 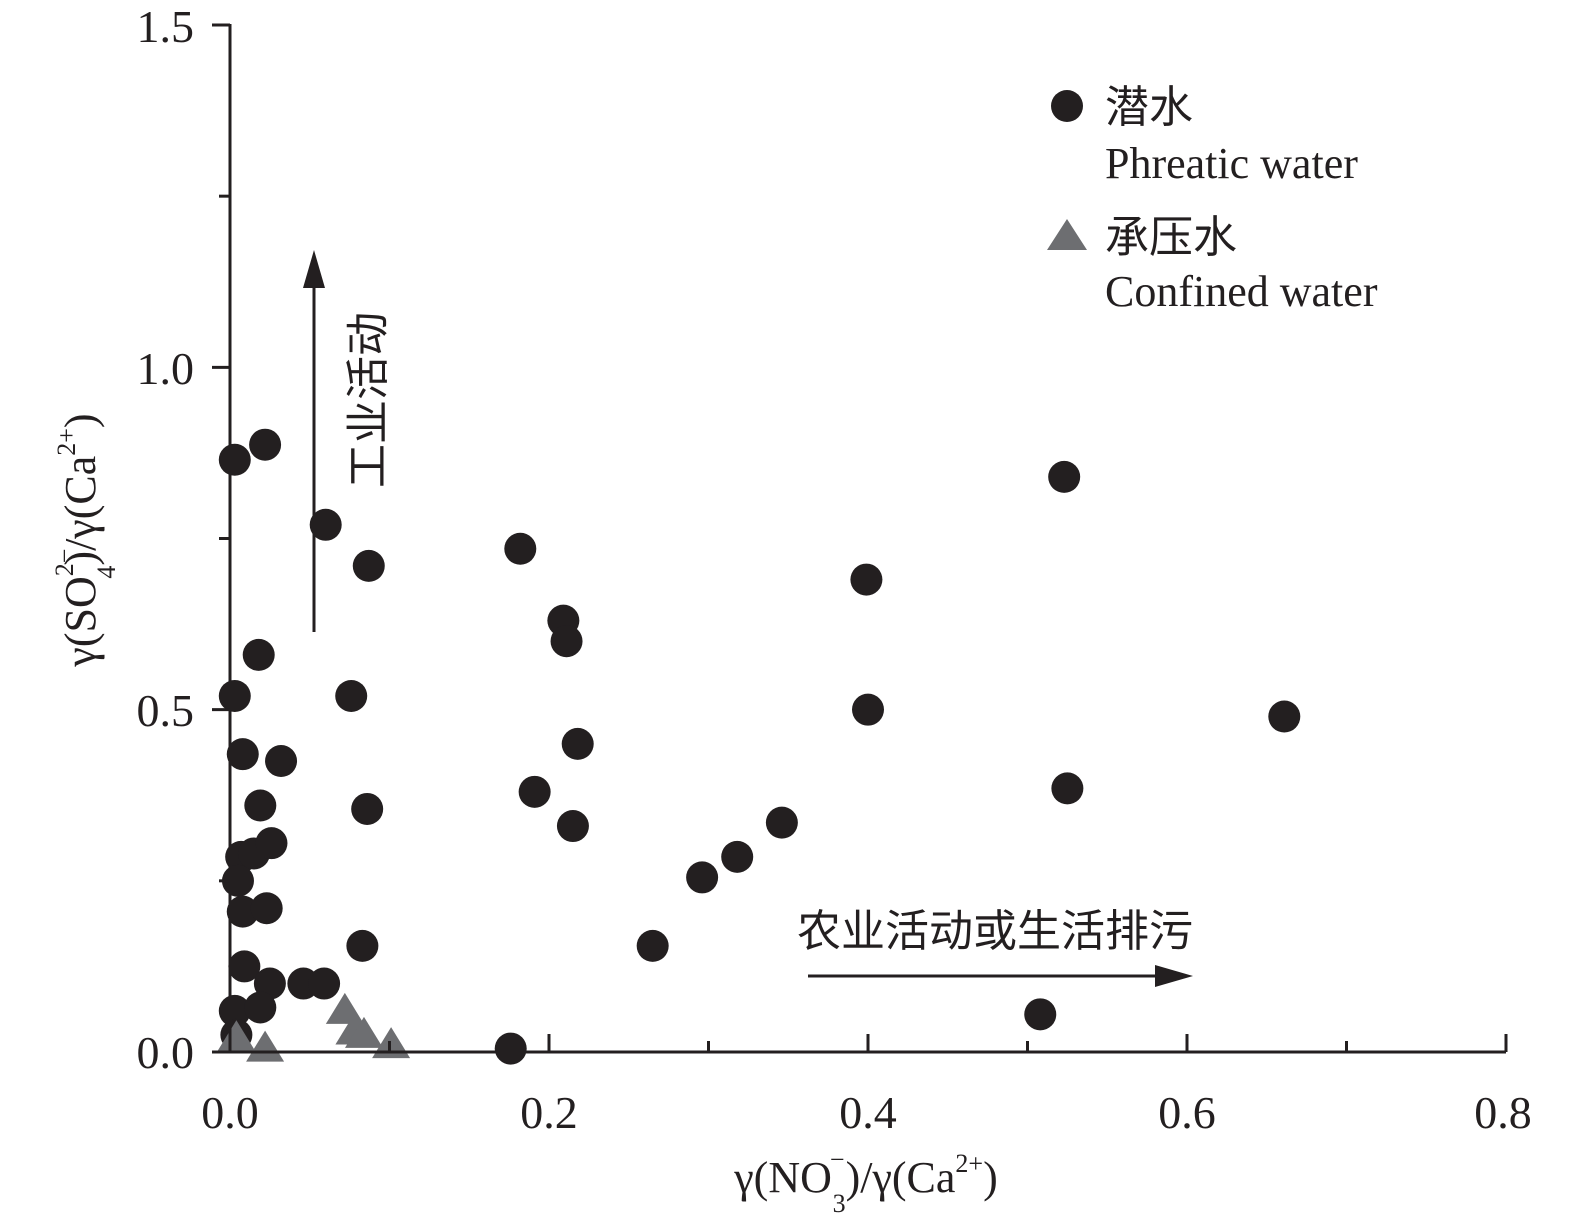 I want to click on x-tick-label: 0.2, so click(x=549, y=1112).